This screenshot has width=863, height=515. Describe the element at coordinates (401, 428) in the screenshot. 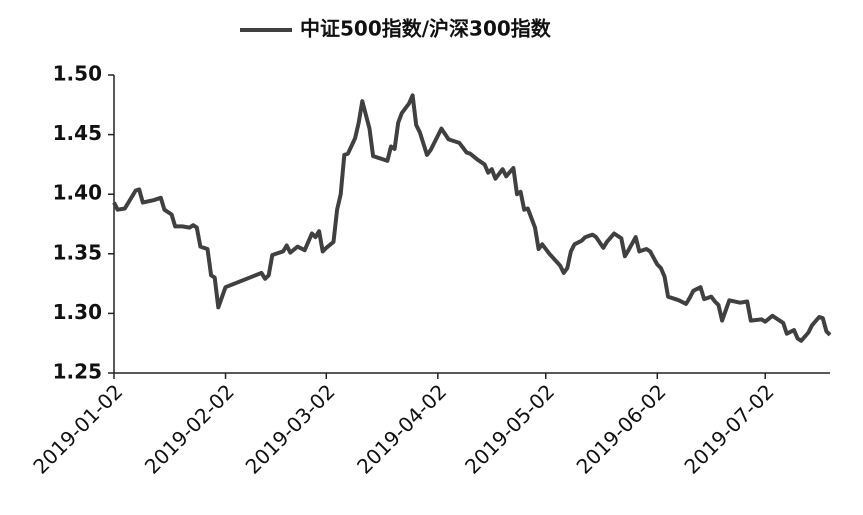

I see `x-tick-label: 2019-04-02` at that location.